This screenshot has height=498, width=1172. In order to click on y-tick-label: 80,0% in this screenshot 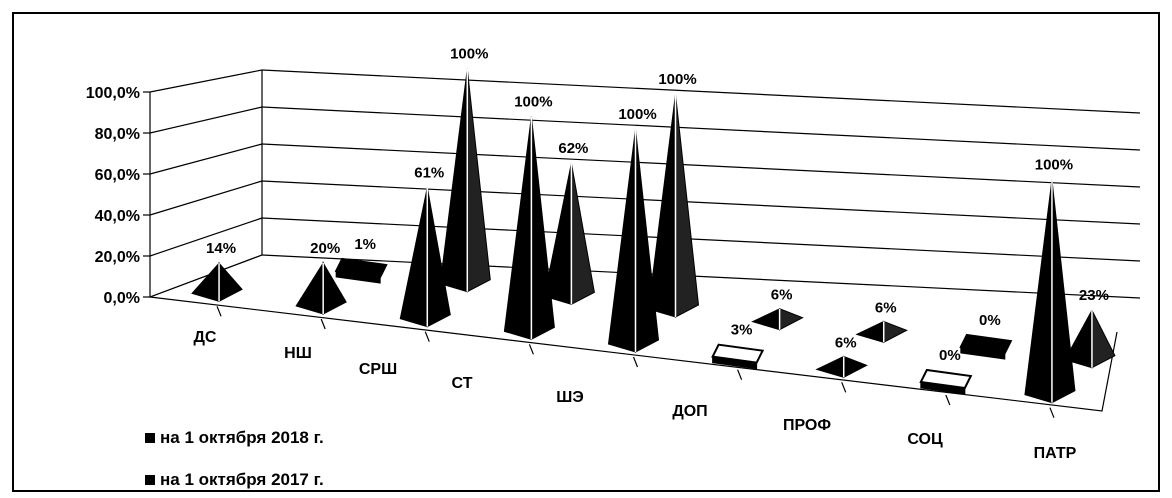, I will do `click(117, 134)`.